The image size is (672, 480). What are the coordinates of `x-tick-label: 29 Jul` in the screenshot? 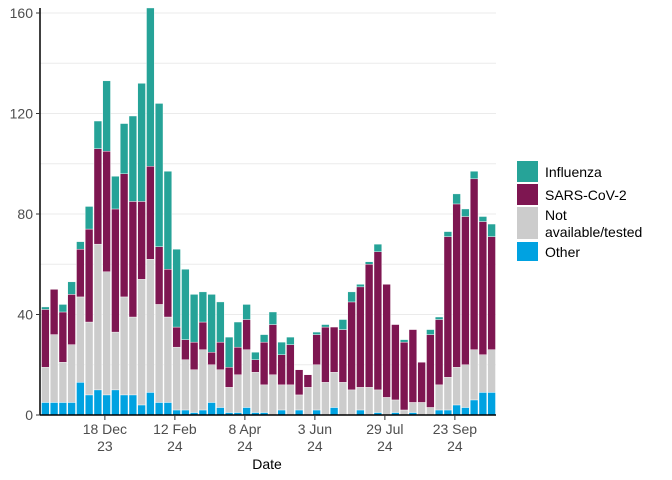 It's located at (384, 429).